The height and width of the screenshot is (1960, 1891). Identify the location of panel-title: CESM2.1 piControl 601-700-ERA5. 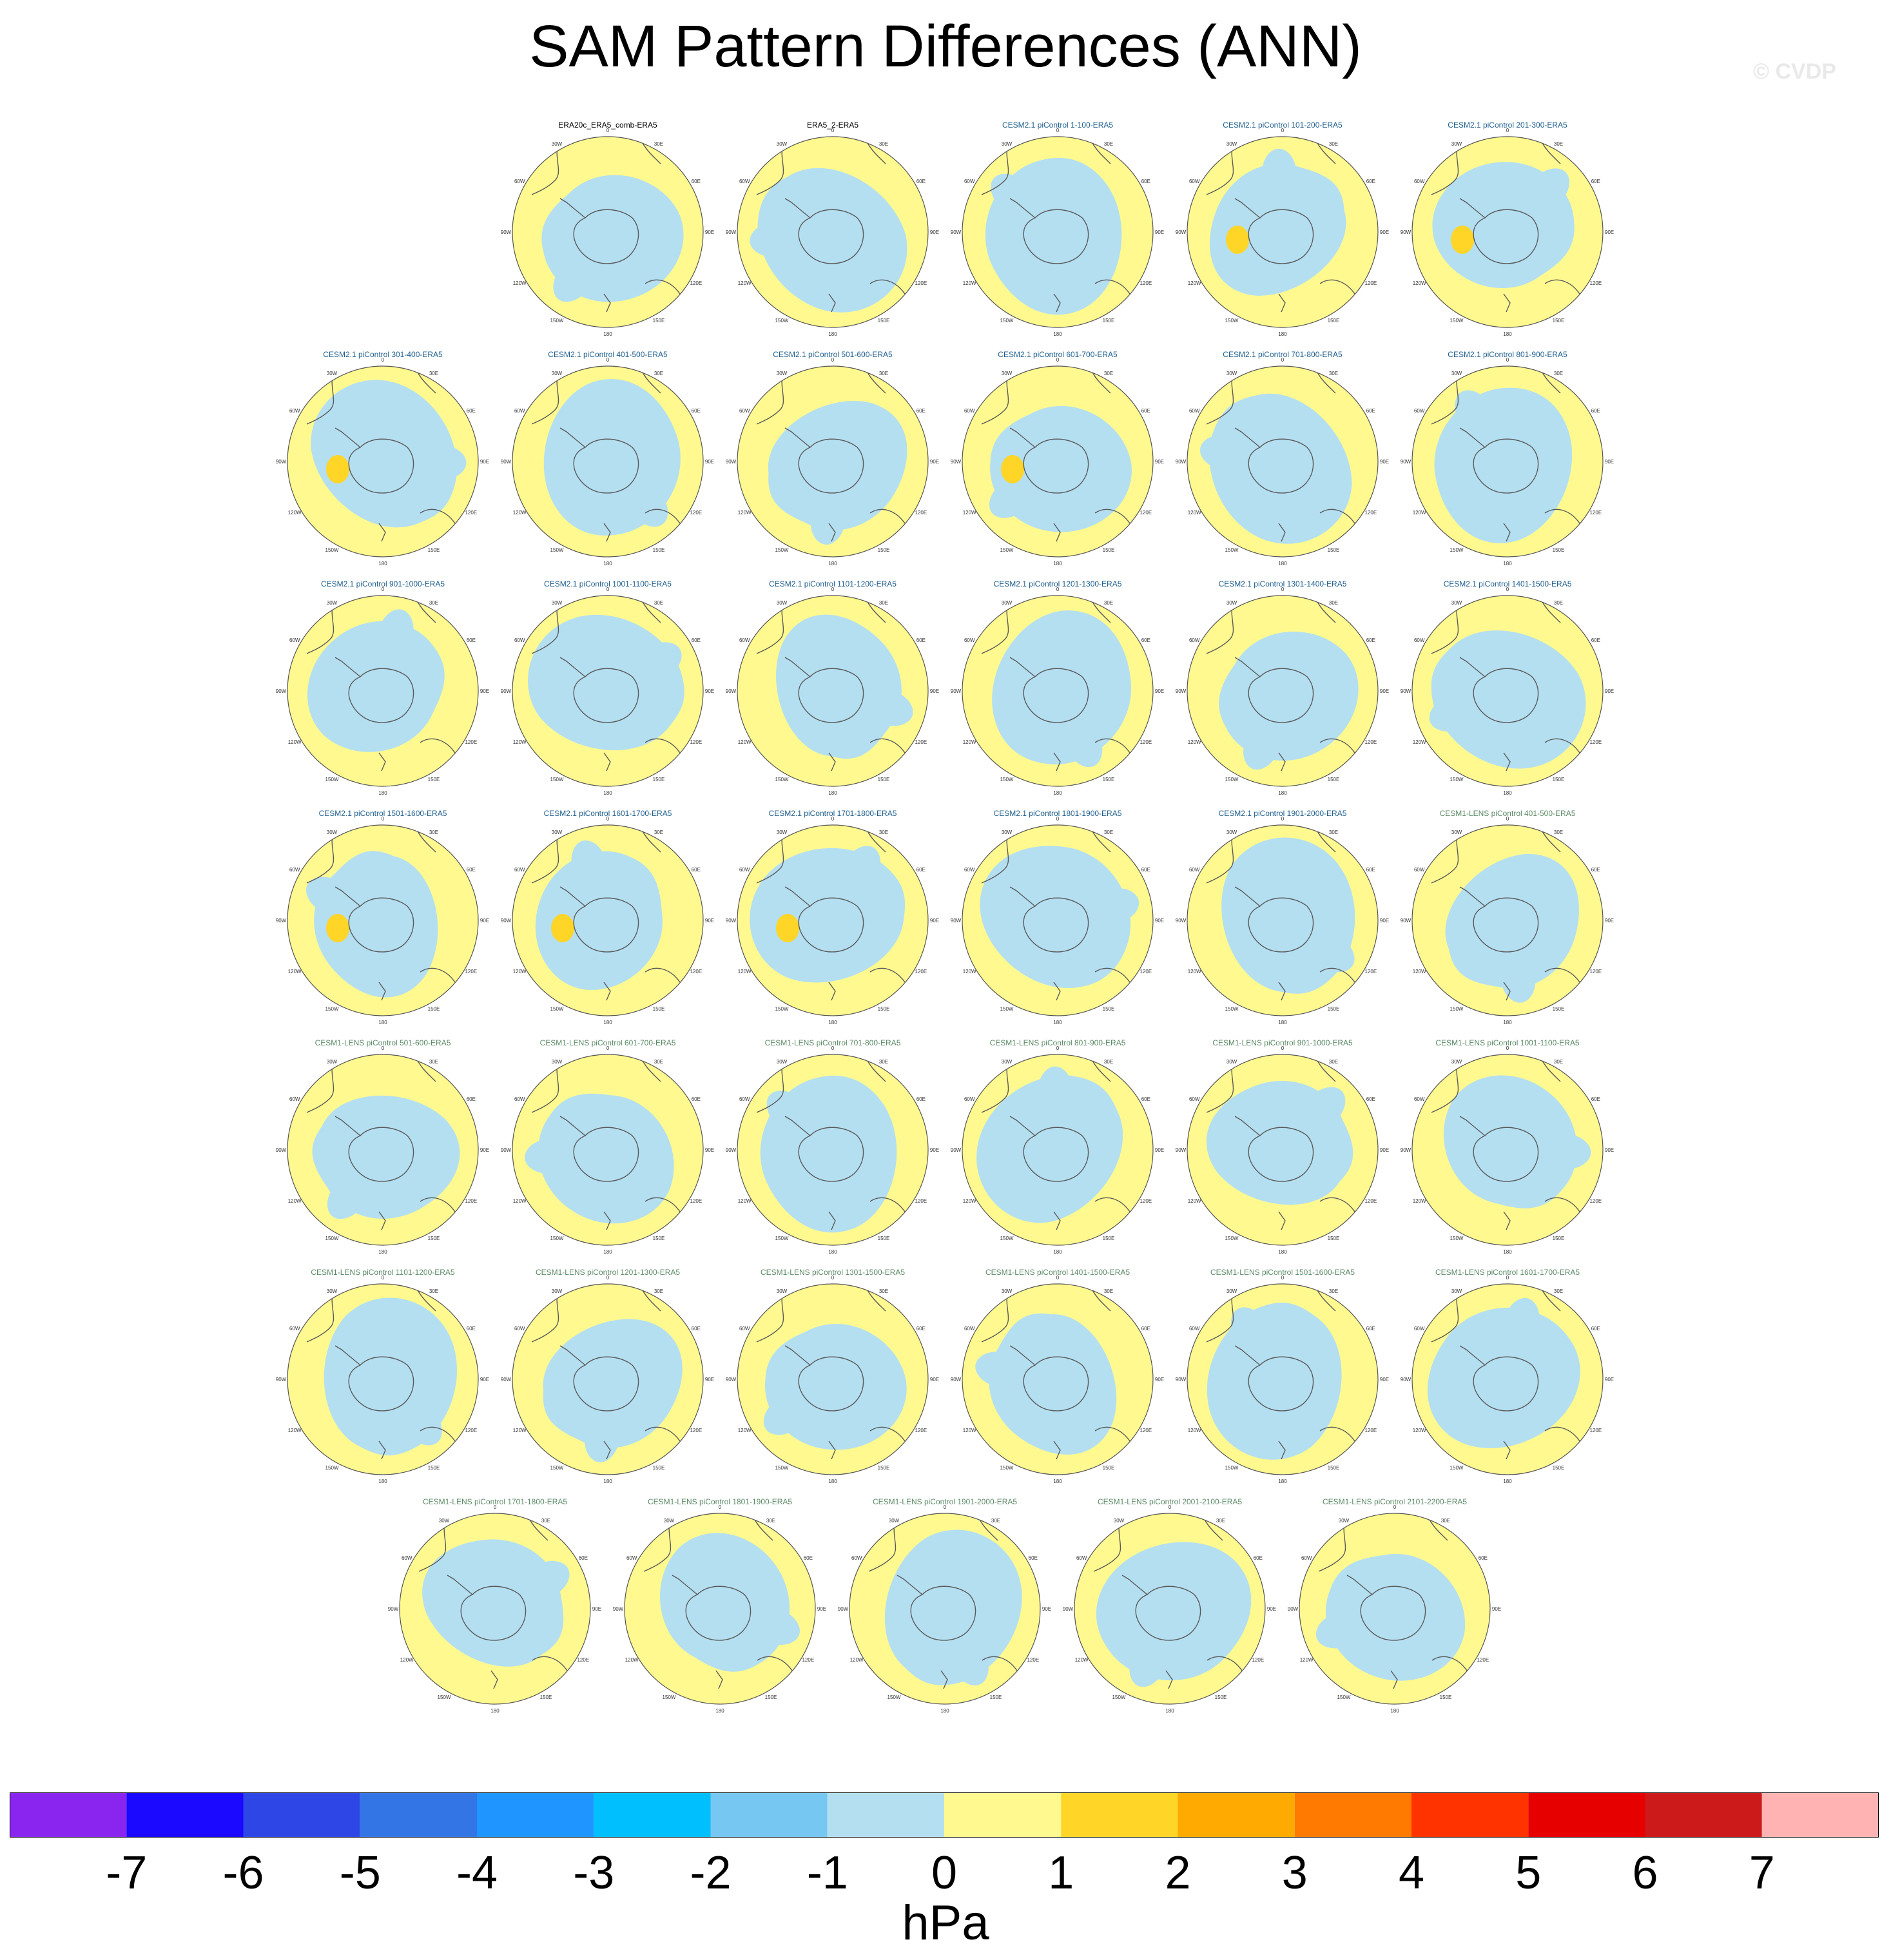
(1058, 354).